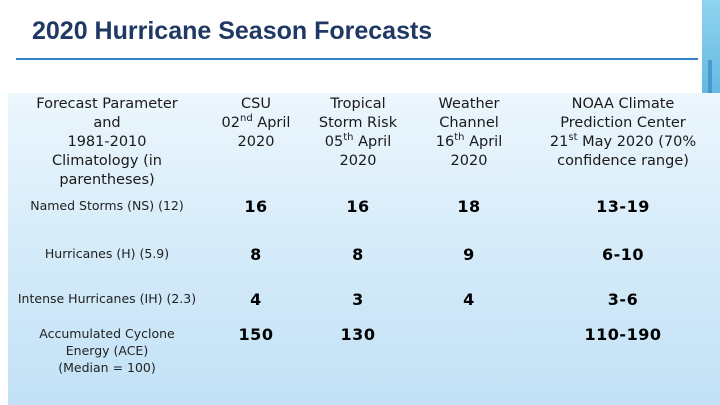 This screenshot has height=405, width=720. I want to click on row-label: Named Storms (NS) (12), so click(107, 205).